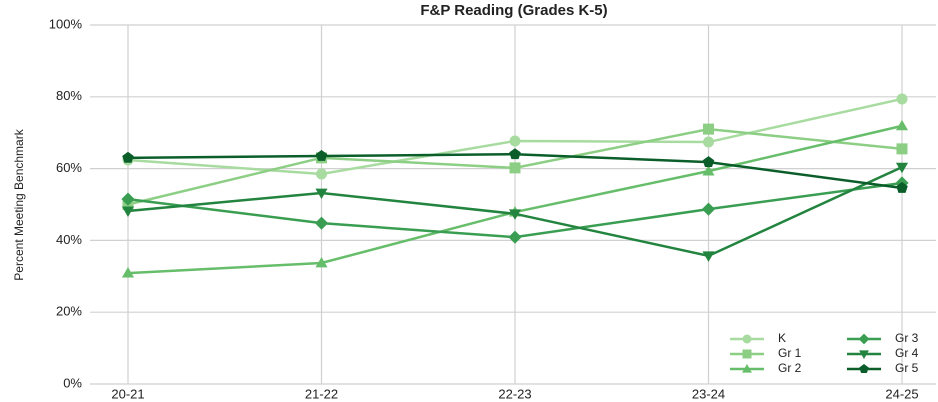 This screenshot has width=938, height=402. I want to click on x-tick-label: 23-24, so click(708, 393).